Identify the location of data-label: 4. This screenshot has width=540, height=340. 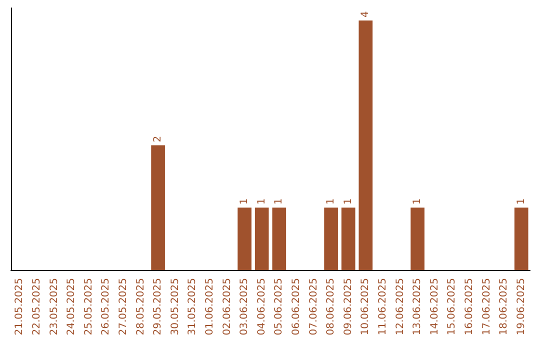
(366, 14).